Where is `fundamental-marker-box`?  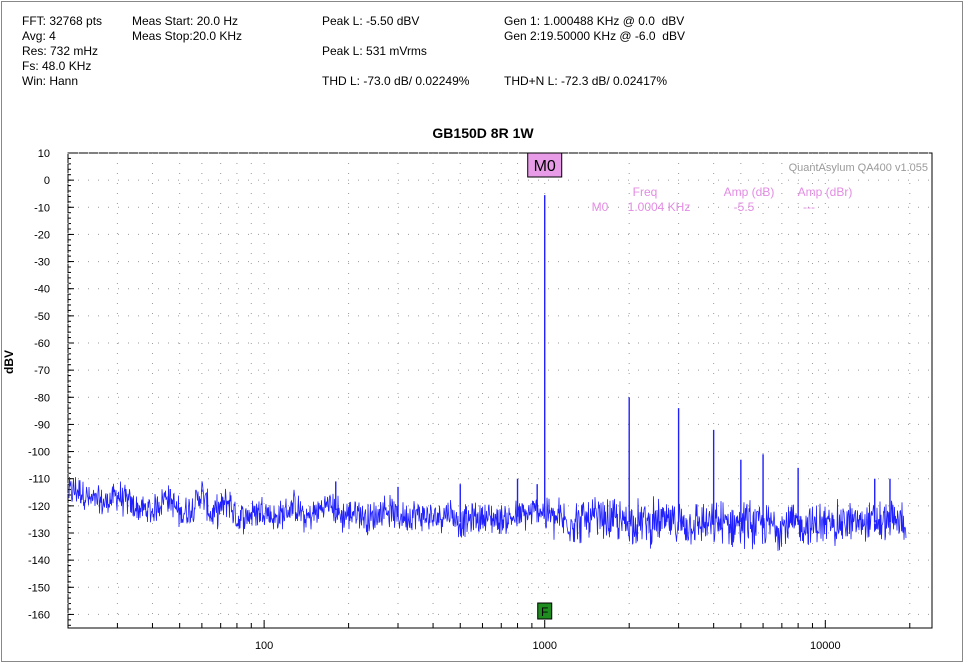
fundamental-marker-box is located at coordinates (545, 611).